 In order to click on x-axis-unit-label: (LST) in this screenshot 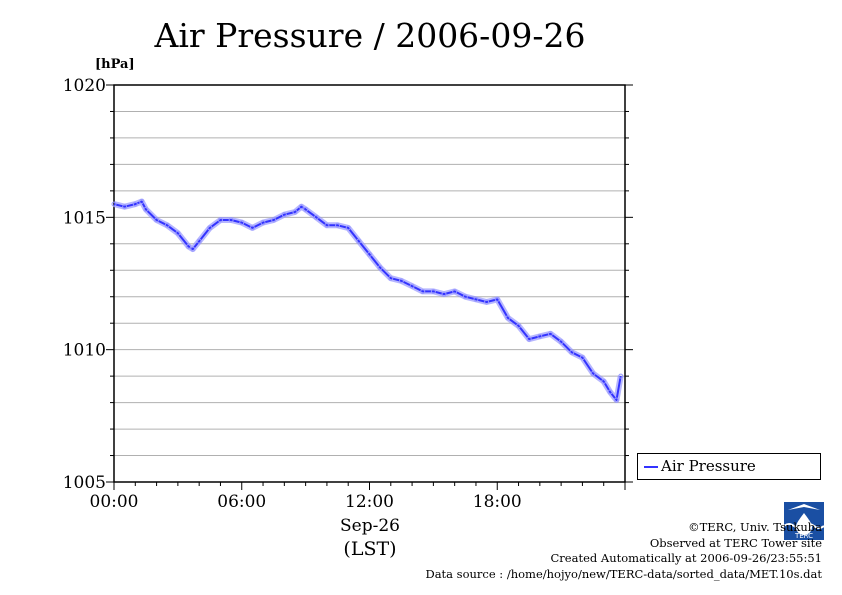, I will do `click(369, 549)`.